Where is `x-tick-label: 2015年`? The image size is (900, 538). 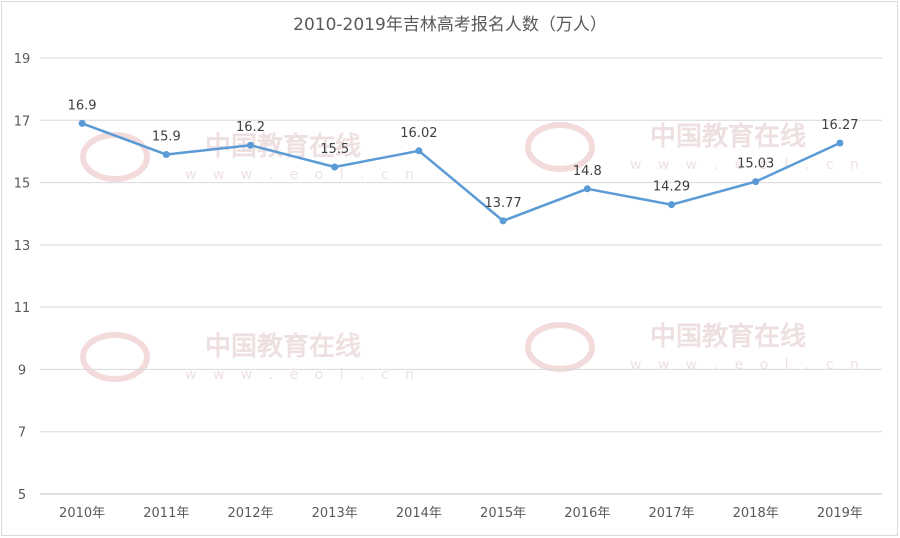
x-tick-label: 2015年 is located at coordinates (503, 513).